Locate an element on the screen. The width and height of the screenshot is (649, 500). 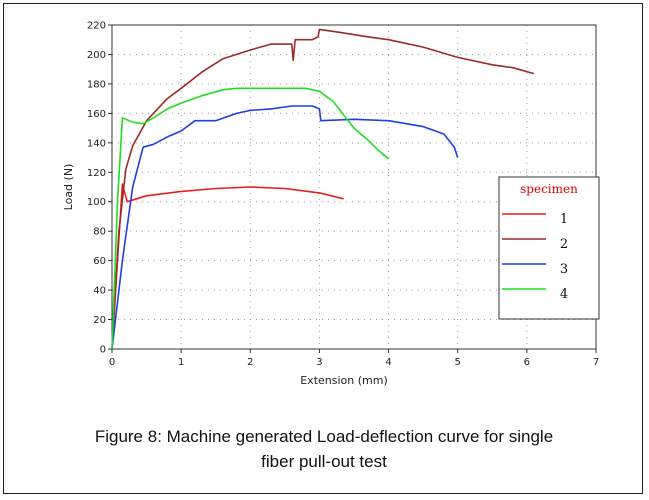
x-tick-label: 7 is located at coordinates (596, 362).